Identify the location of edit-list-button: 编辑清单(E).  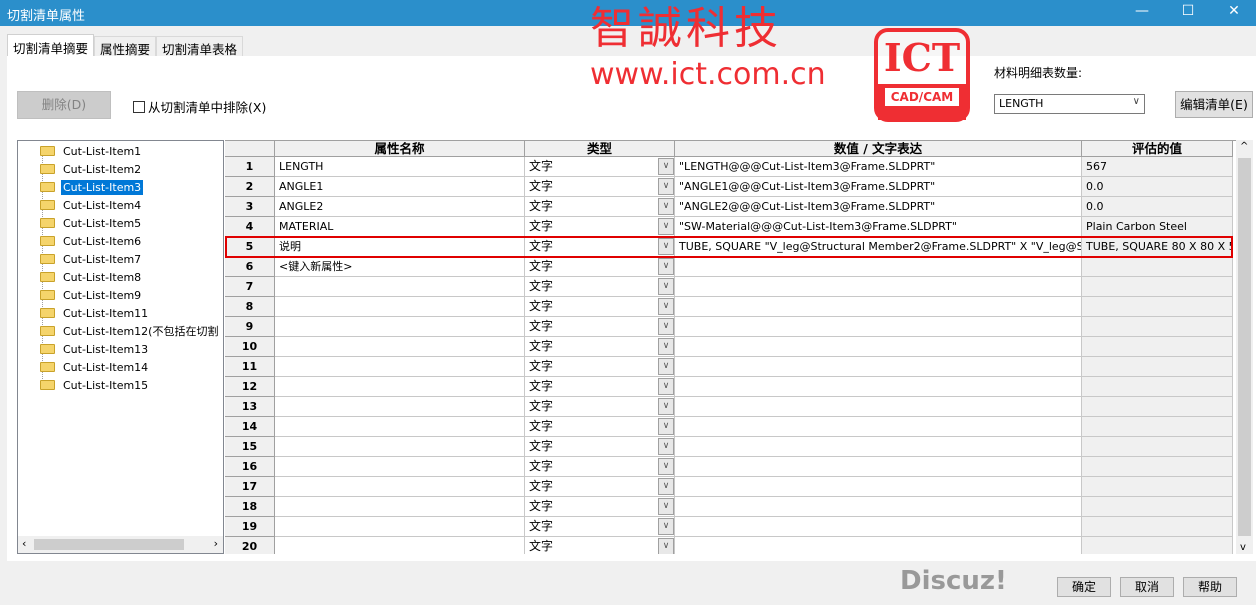
(1214, 104).